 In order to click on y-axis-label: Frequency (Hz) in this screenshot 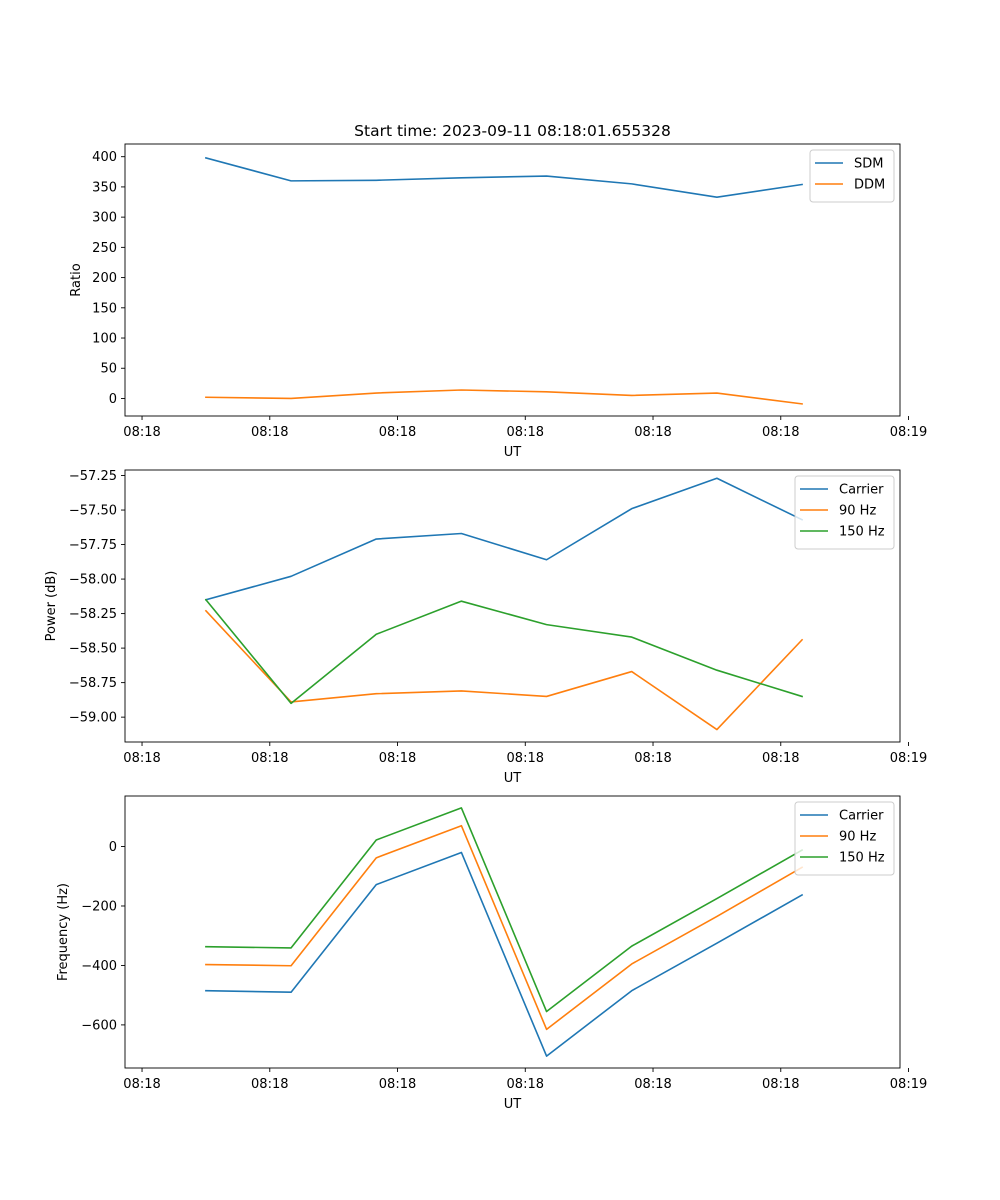, I will do `click(63, 932)`.